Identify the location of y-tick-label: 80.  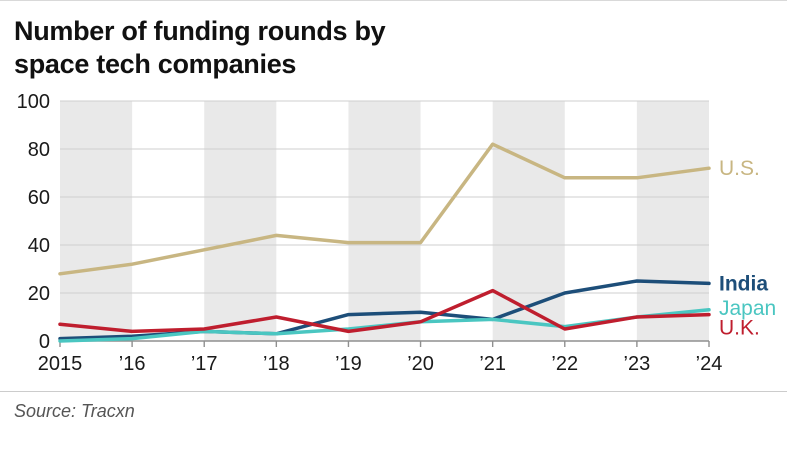
(39, 150).